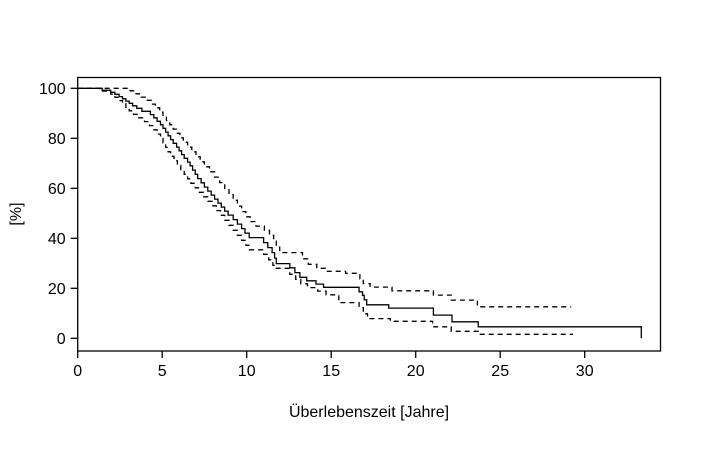  What do you see at coordinates (58, 214) in the screenshot?
I see `y-axis-ticks: 0 20 40 60 80 100` at bounding box center [58, 214].